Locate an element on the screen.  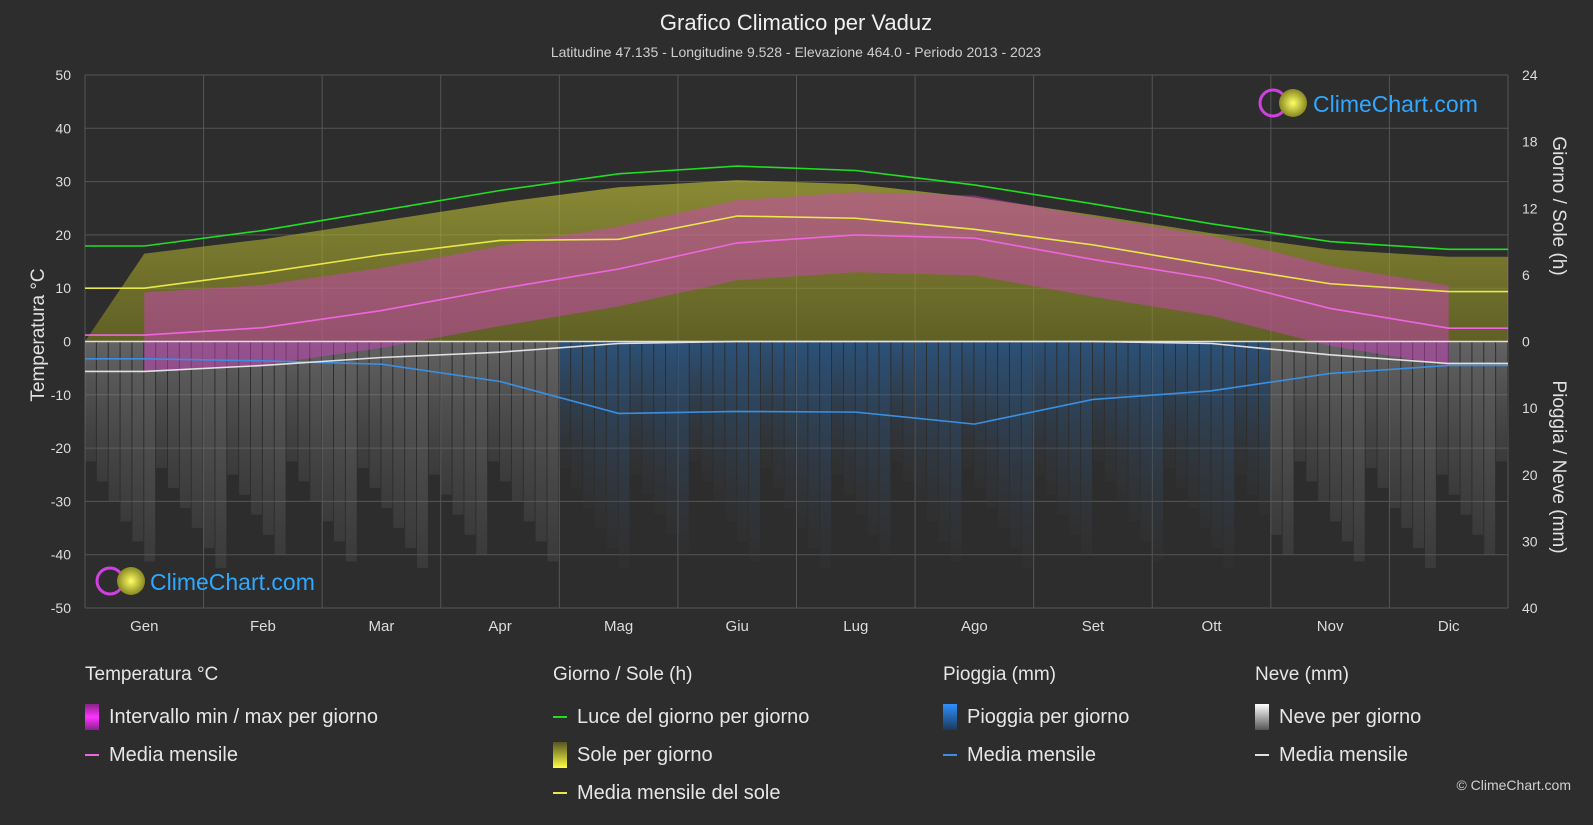
month-tick-label: Mag is located at coordinates (618, 626).